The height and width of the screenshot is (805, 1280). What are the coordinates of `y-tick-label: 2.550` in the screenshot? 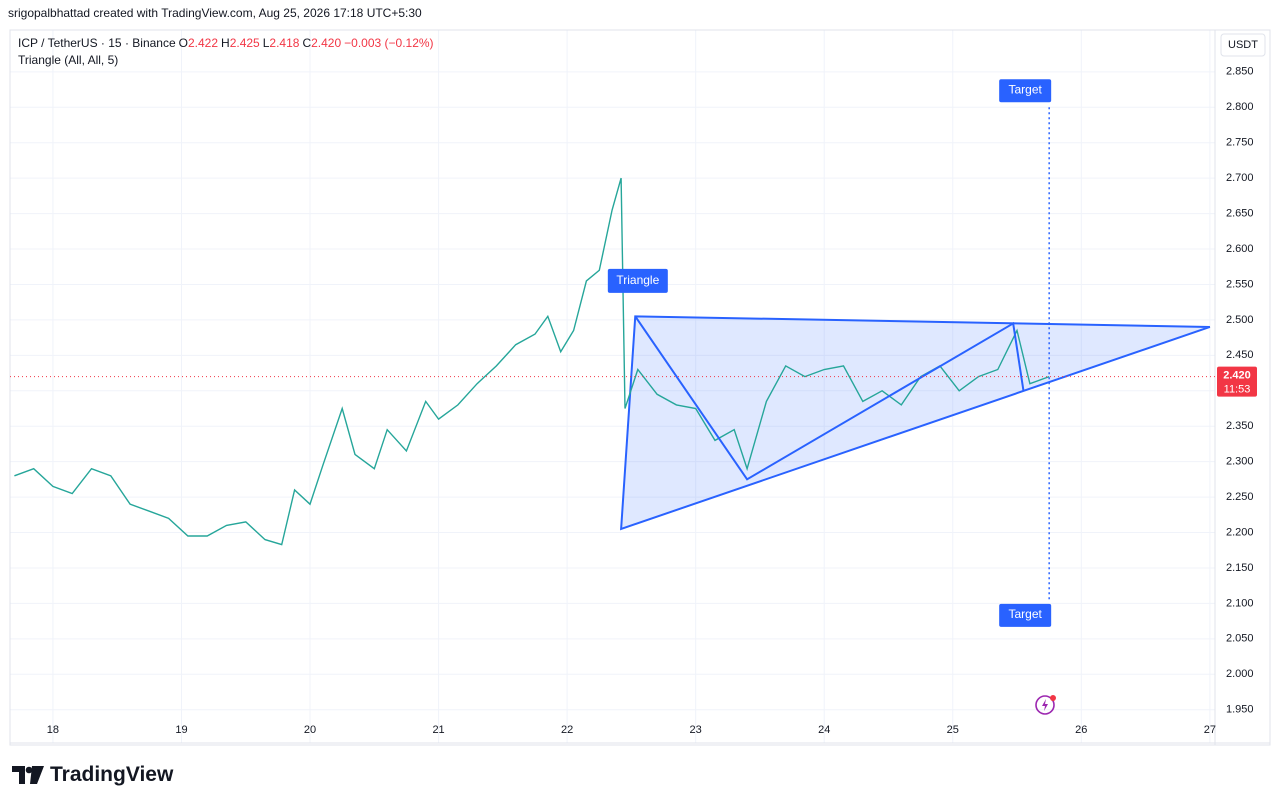 It's located at (1240, 284).